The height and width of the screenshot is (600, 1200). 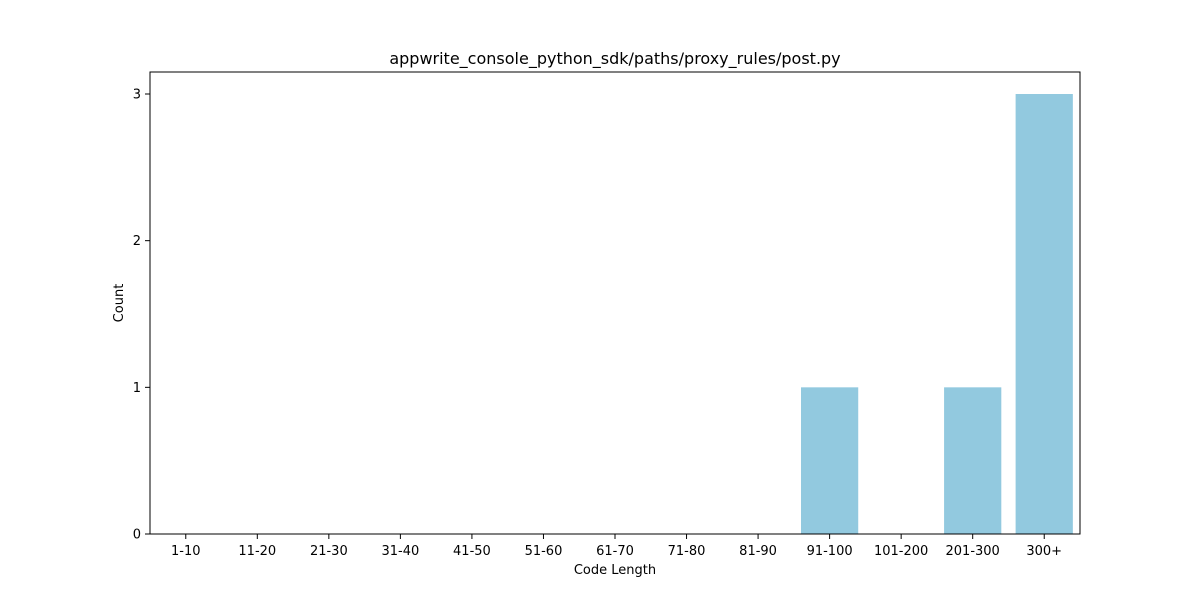 What do you see at coordinates (973, 551) in the screenshot?
I see `x-tick-label: 201-300` at bounding box center [973, 551].